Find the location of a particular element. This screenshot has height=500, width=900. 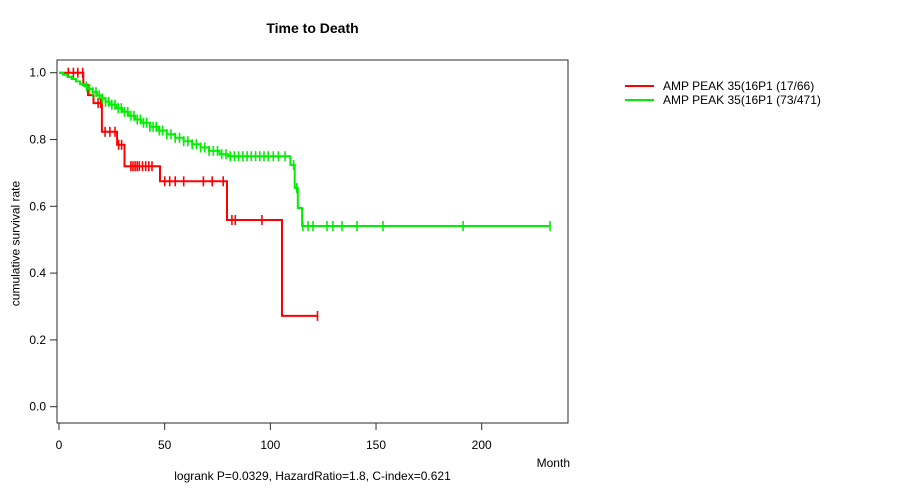

y-tick-label: 0.6 is located at coordinates (37, 206).